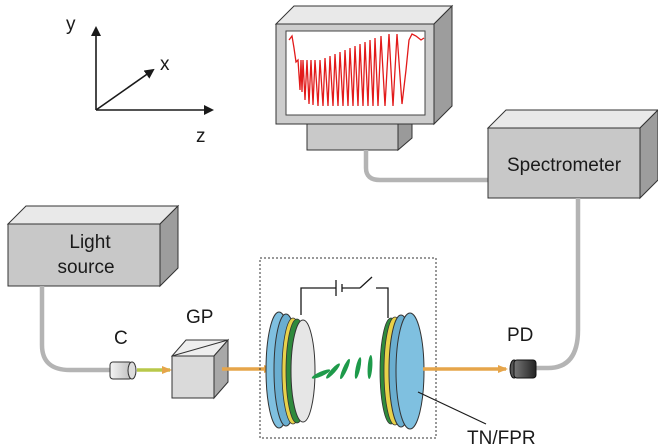 Image resolution: width=658 pixels, height=448 pixels. Describe the element at coordinates (199, 317) in the screenshot. I see `polarizer-label: GP` at that location.